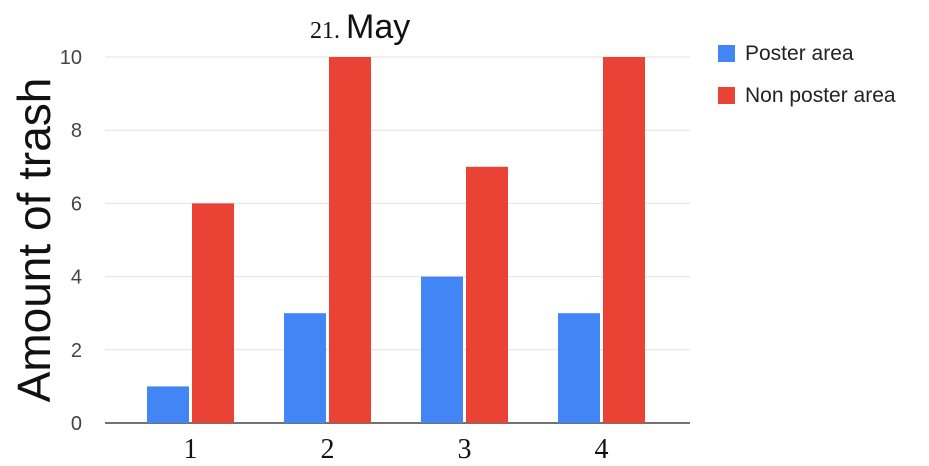 The width and height of the screenshot is (929, 466). Describe the element at coordinates (820, 95) in the screenshot. I see `legend-label: Non poster area` at that location.